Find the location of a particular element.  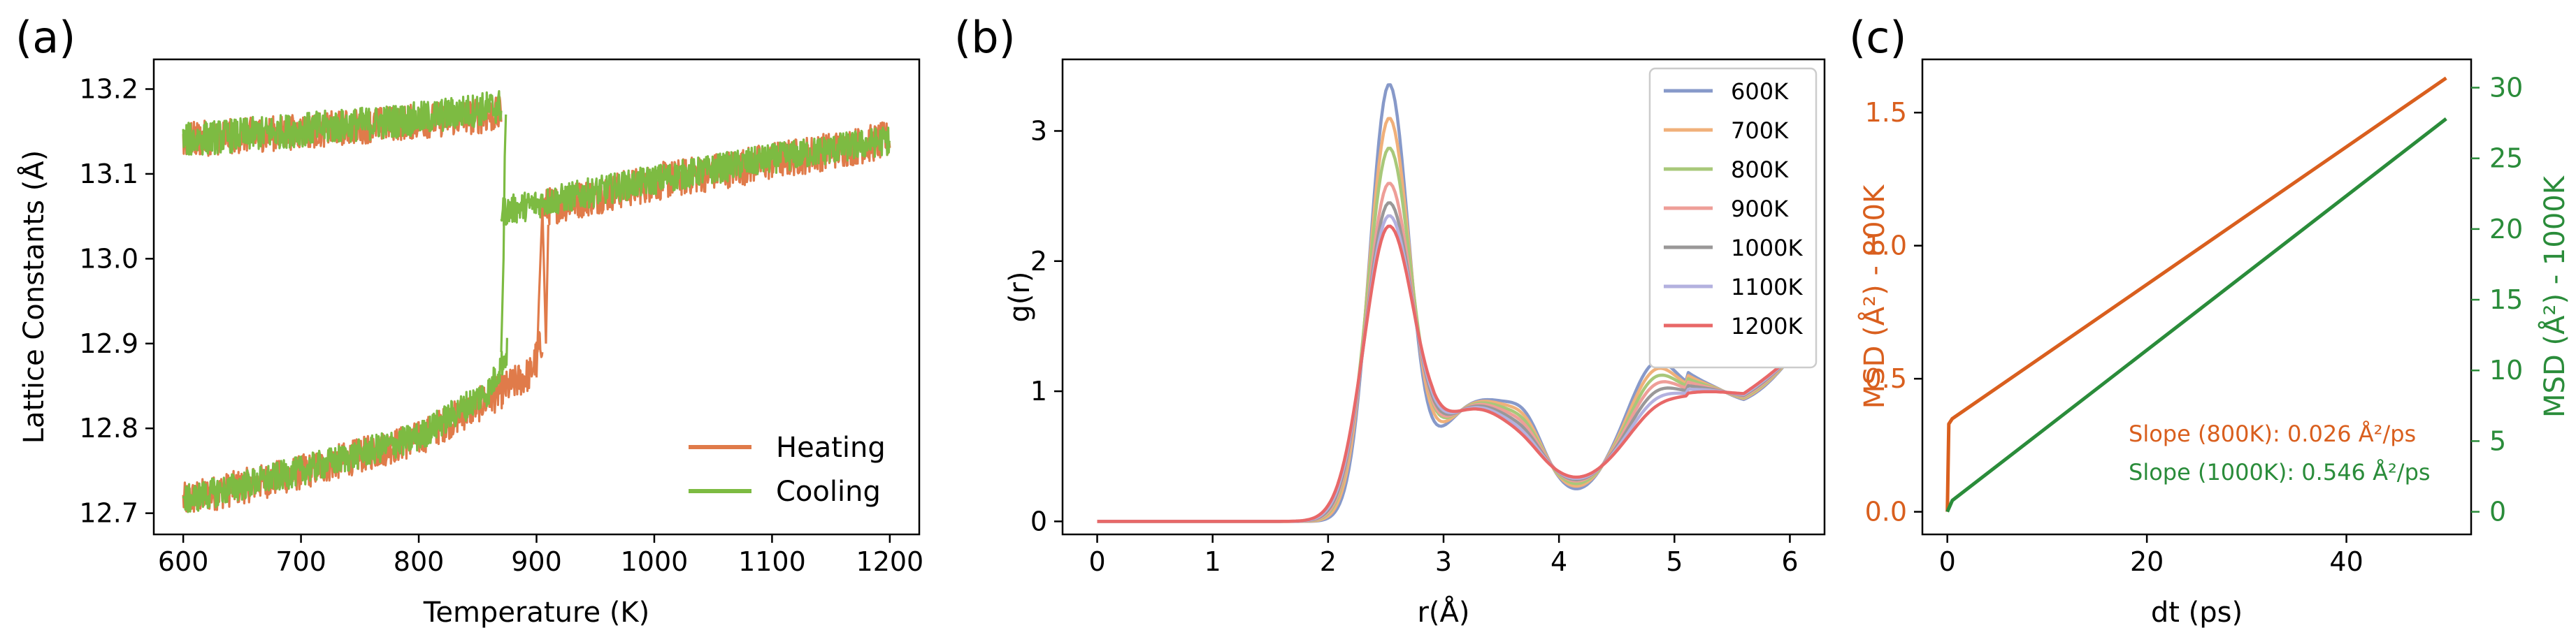

panel-a-x-tick-label: 800 is located at coordinates (419, 562).